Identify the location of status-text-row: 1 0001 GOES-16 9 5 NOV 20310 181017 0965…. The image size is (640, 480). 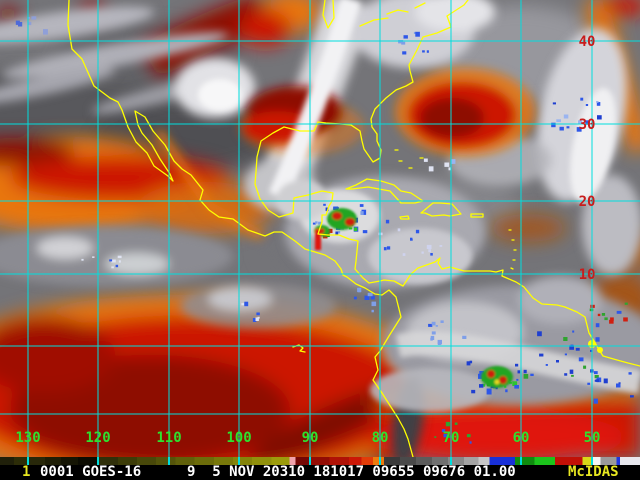
(320, 472).